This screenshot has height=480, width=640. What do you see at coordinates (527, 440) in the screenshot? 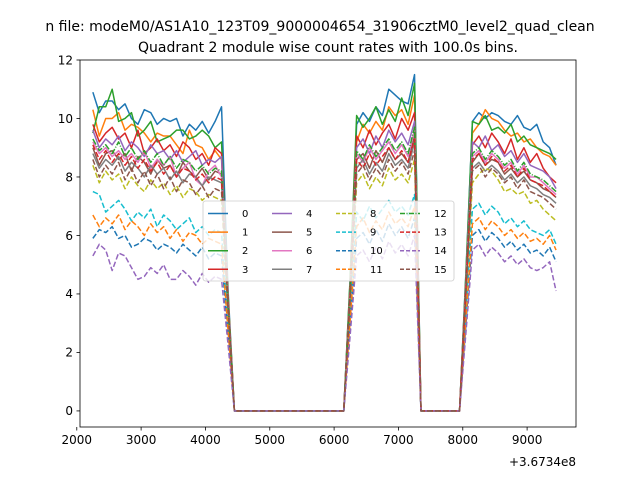
I see `x-tick-label: 9000` at bounding box center [527, 440].